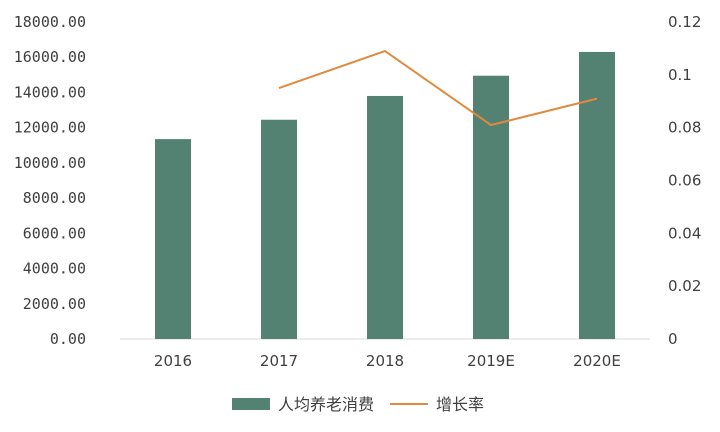 The height and width of the screenshot is (432, 720). Describe the element at coordinates (54, 198) in the screenshot. I see `left-tick-label: 8000.00` at that location.